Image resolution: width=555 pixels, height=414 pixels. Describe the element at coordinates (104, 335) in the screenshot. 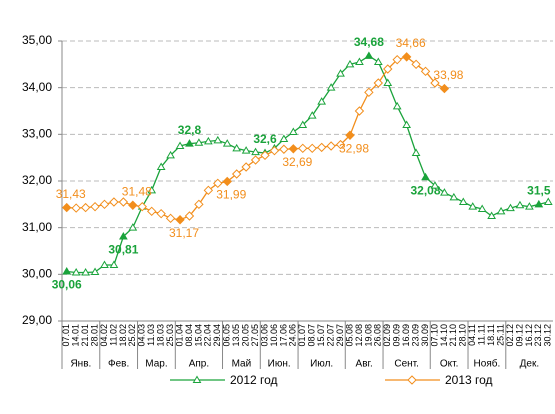

I see `x-tick-label: 04.02` at that location.